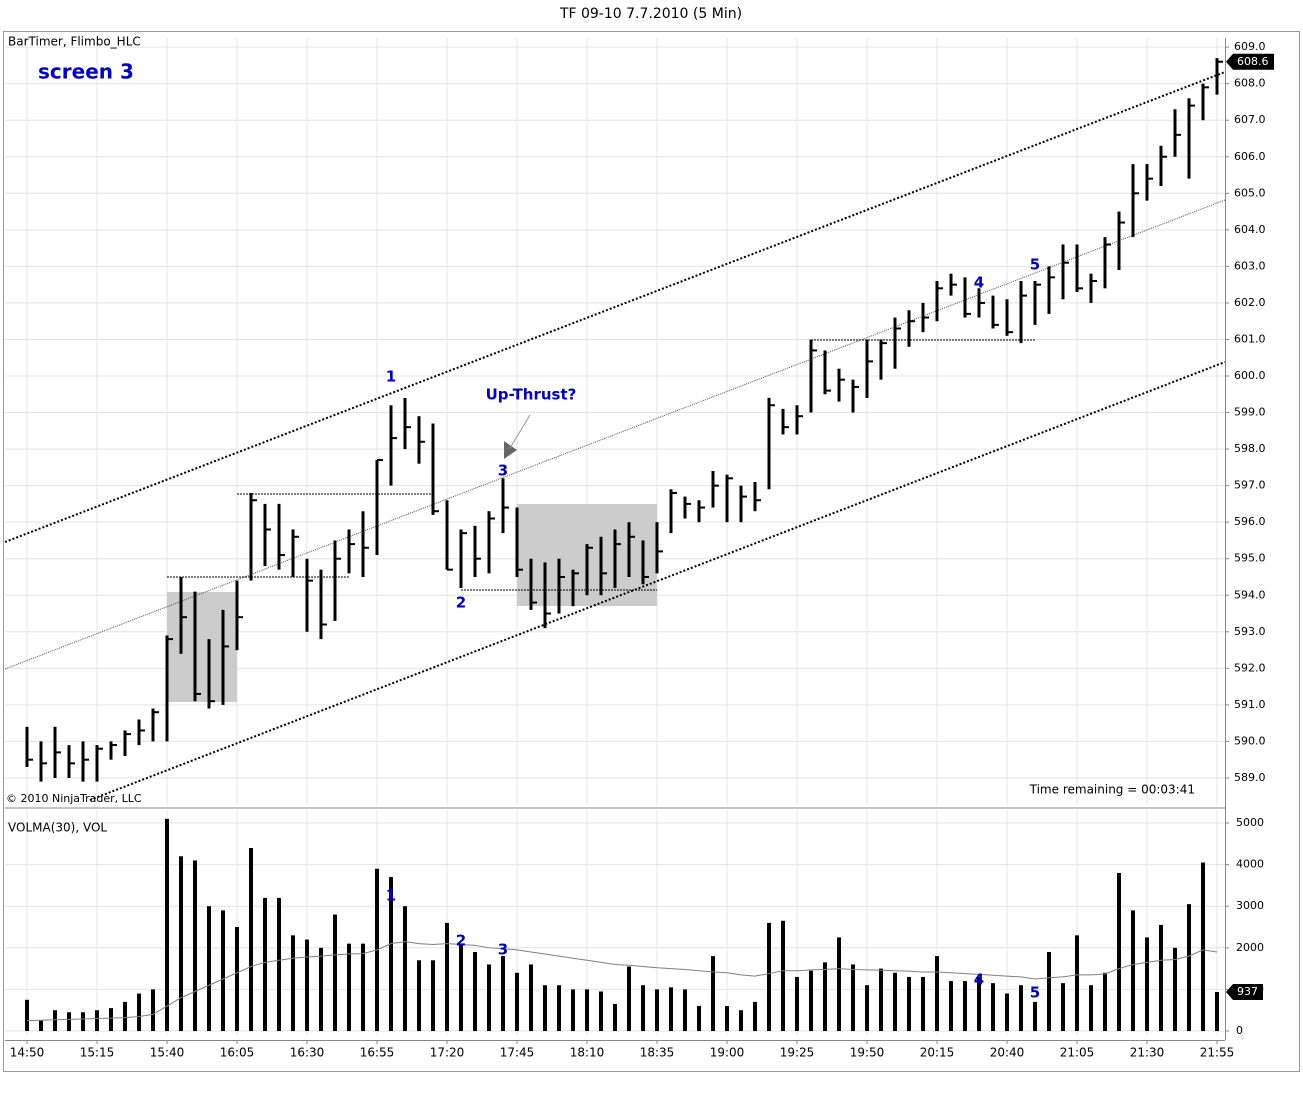 The height and width of the screenshot is (1094, 1303). What do you see at coordinates (237, 1053) in the screenshot?
I see `x-tick-label: 16:05` at bounding box center [237, 1053].